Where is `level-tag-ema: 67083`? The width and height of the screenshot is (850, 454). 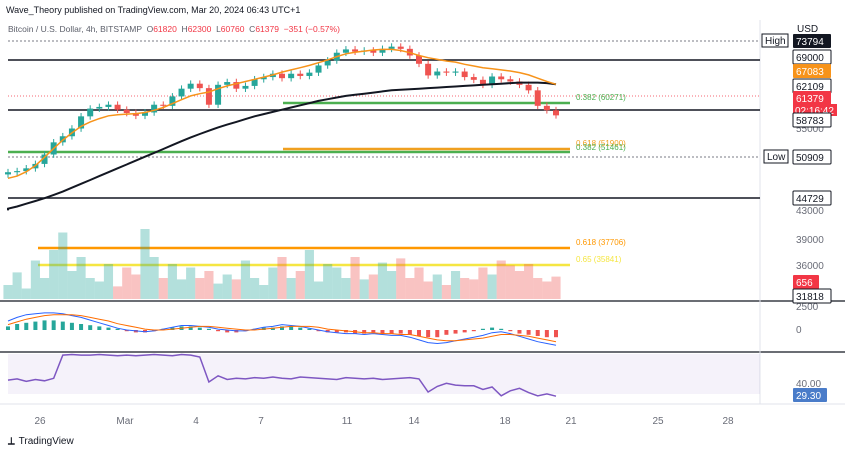
level-tag-ema: 67083 is located at coordinates (810, 72).